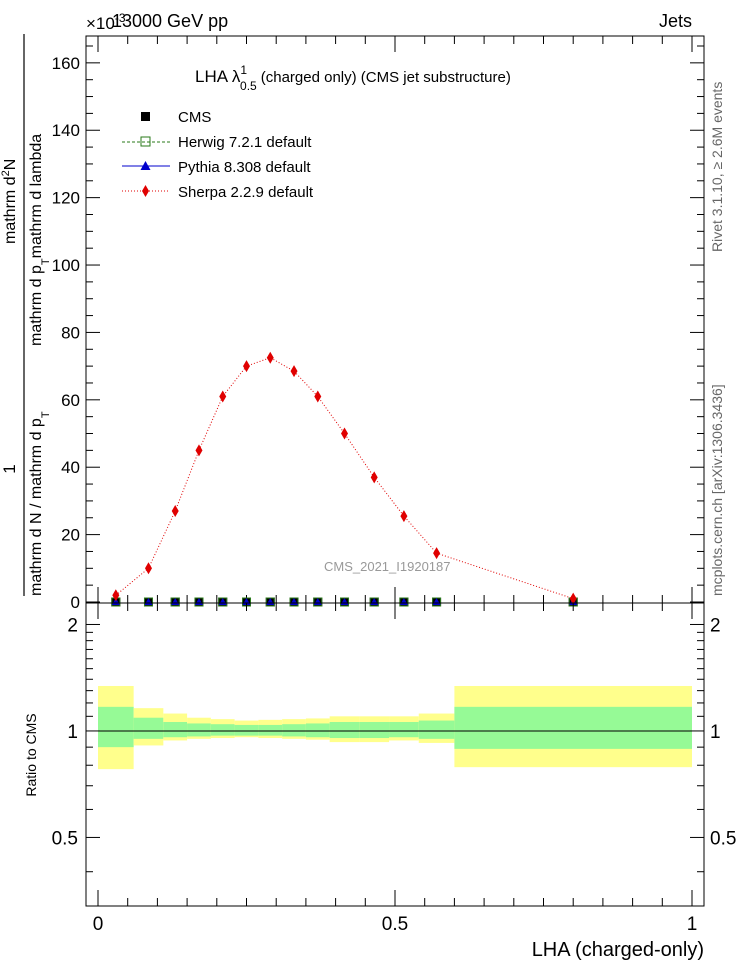 This screenshot has width=746, height=972. I want to click on svg-text: mathrm d N / mathrm d pT, so click(40, 503).